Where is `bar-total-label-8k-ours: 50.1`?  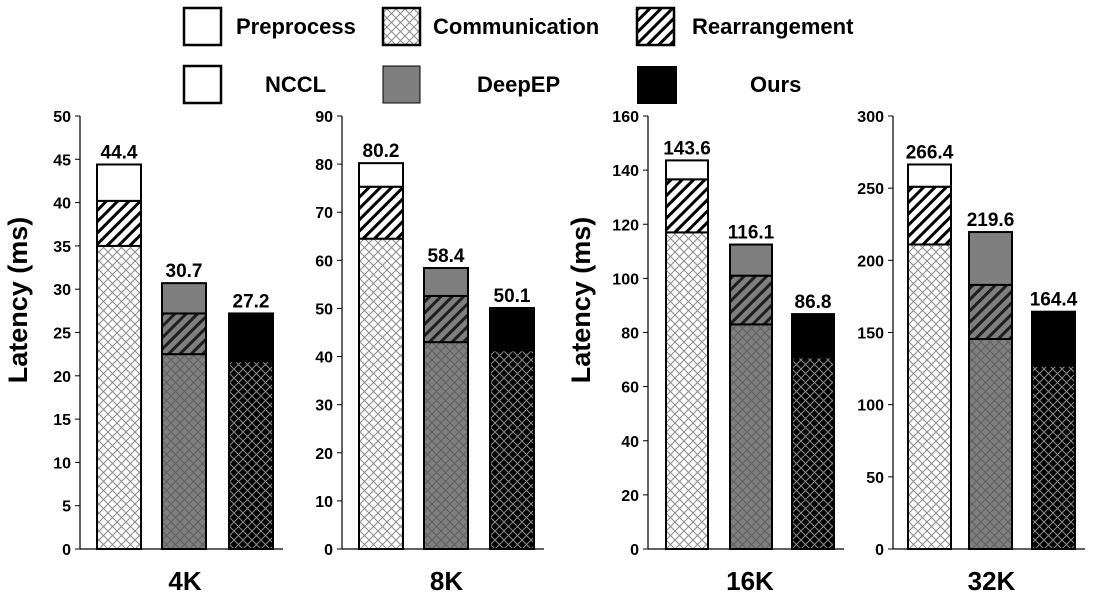
bar-total-label-8k-ours: 50.1 is located at coordinates (512, 296).